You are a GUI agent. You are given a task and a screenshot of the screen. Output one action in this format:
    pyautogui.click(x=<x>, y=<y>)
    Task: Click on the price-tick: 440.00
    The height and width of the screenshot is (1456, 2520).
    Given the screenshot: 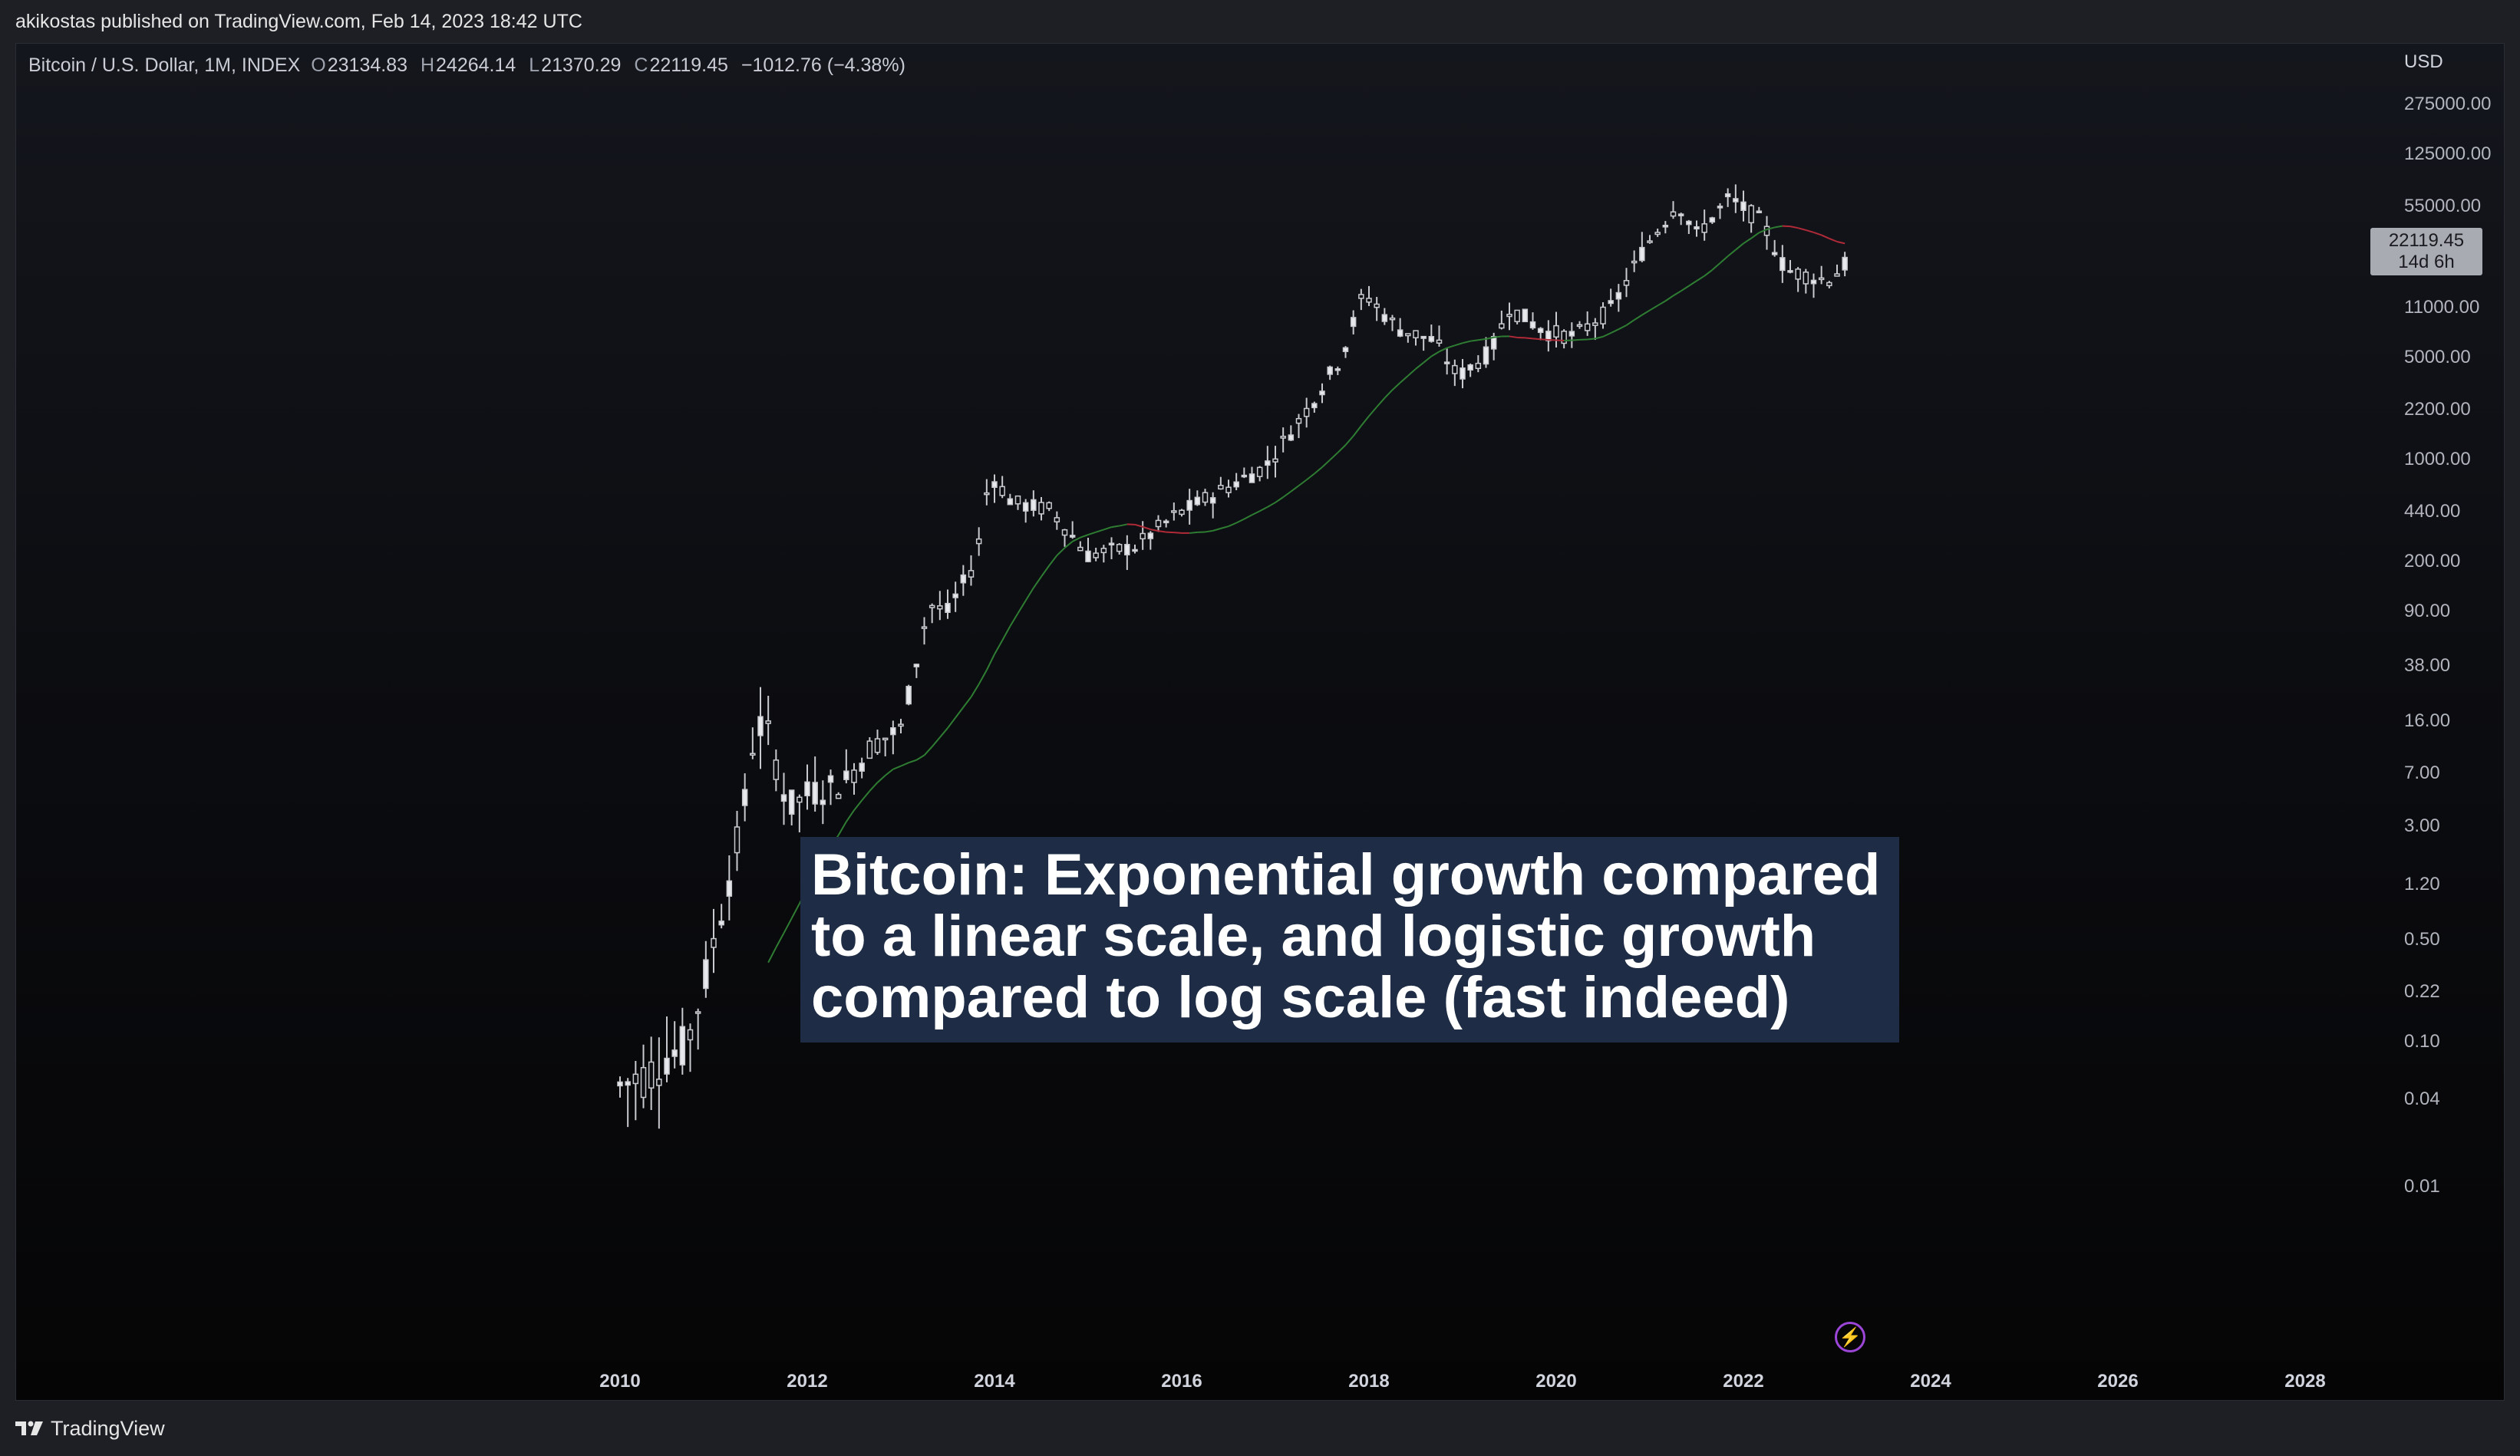 What is the action you would take?
    pyautogui.click(x=2432, y=511)
    